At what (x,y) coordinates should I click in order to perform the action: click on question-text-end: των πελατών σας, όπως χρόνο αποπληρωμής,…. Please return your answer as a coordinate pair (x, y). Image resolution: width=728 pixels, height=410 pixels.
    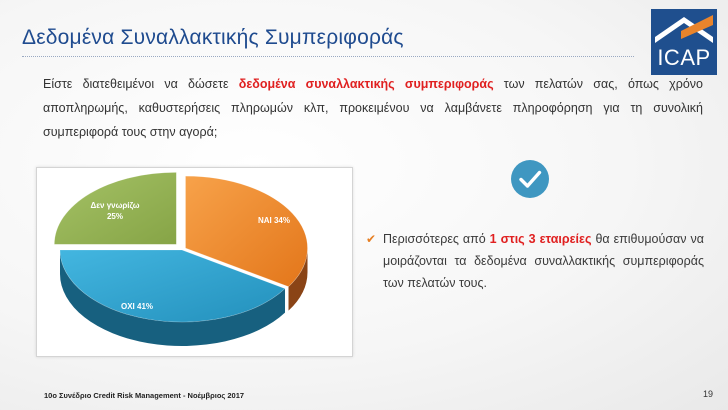
    Looking at the image, I should click on (373, 108).